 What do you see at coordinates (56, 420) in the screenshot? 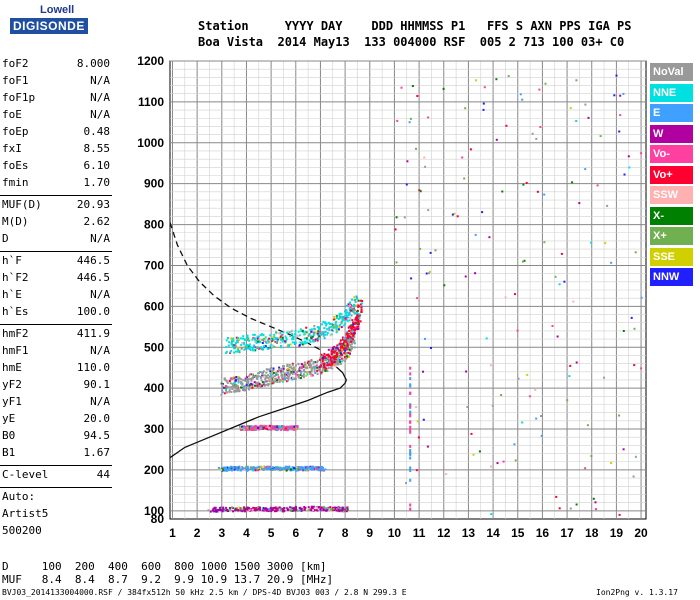
I see `param-row-ye: yE 20.0` at bounding box center [56, 420].